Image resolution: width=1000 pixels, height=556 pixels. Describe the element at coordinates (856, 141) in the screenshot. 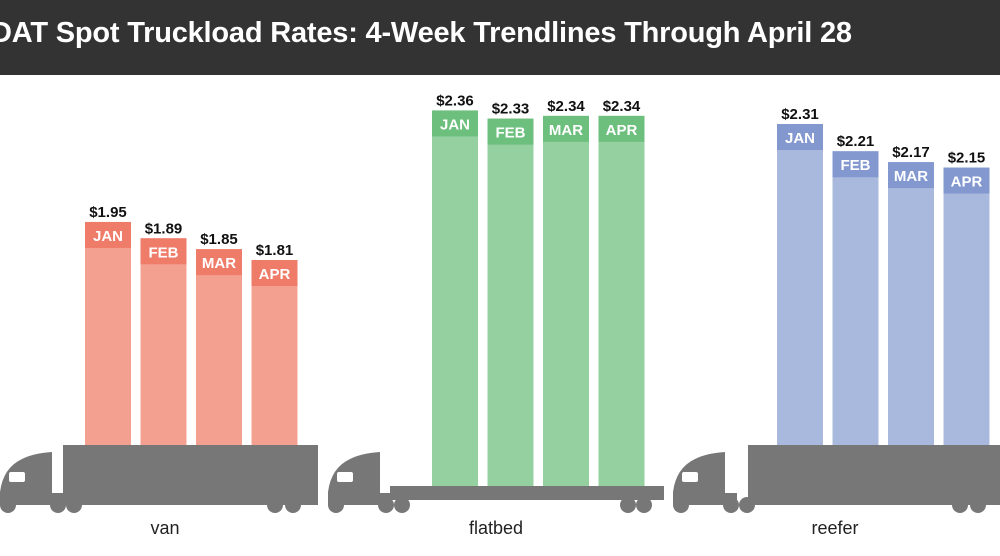

I see `value-label: $2.21` at that location.